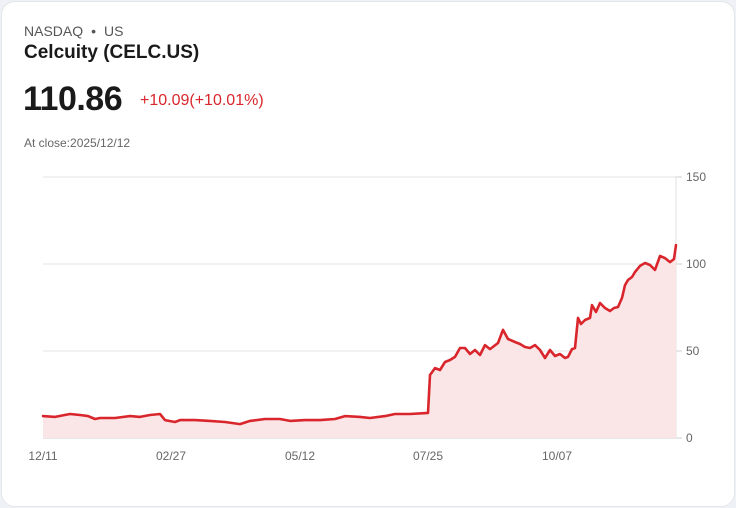 This screenshot has height=508, width=736. I want to click on price-change: +10.09(+10.01%), so click(202, 100).